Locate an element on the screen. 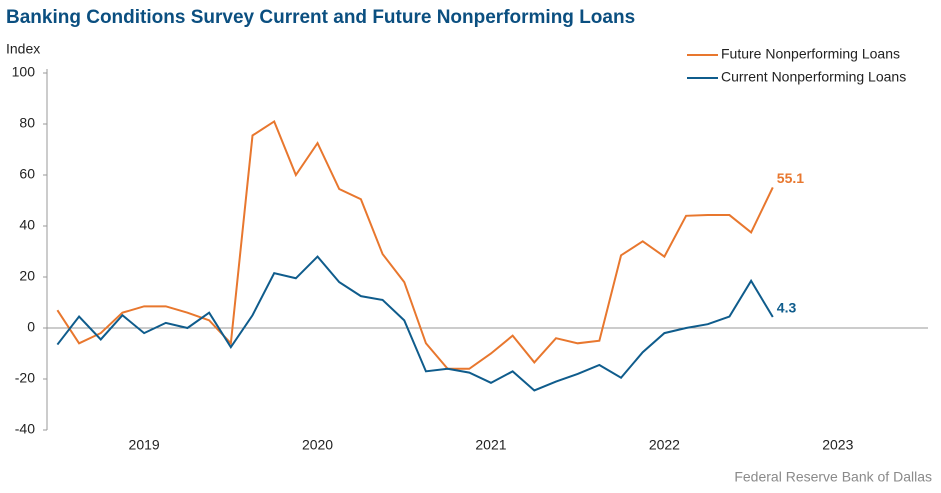 The height and width of the screenshot is (493, 941). y-tick-label: 100 is located at coordinates (24, 72).